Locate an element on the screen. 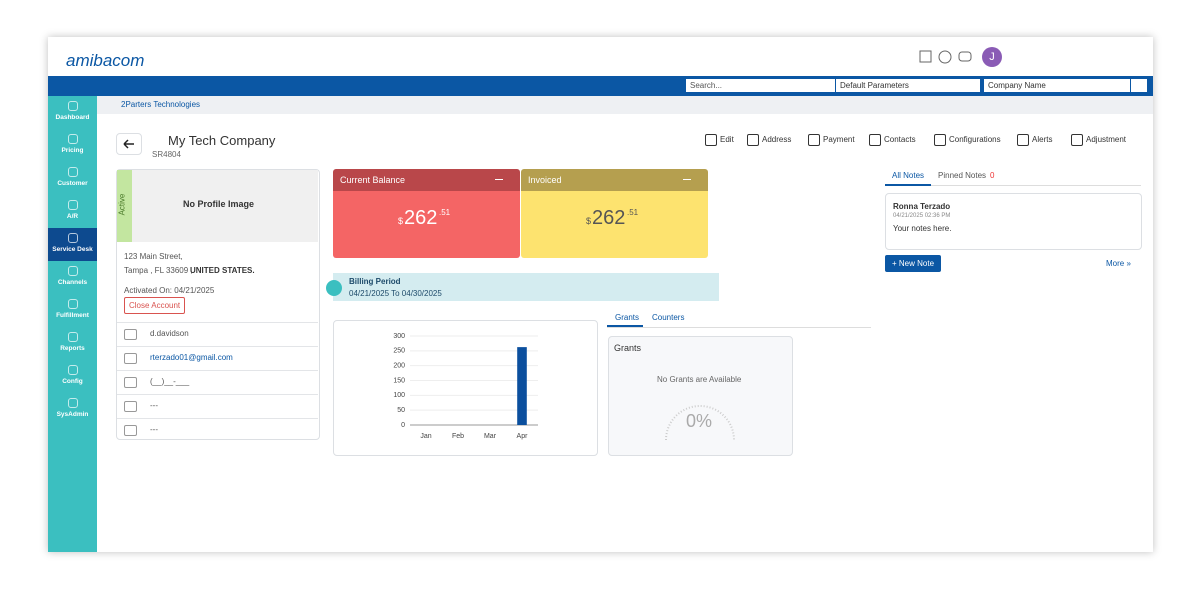 Image resolution: width=1200 pixels, height=600 pixels. grants-card is located at coordinates (700, 396).